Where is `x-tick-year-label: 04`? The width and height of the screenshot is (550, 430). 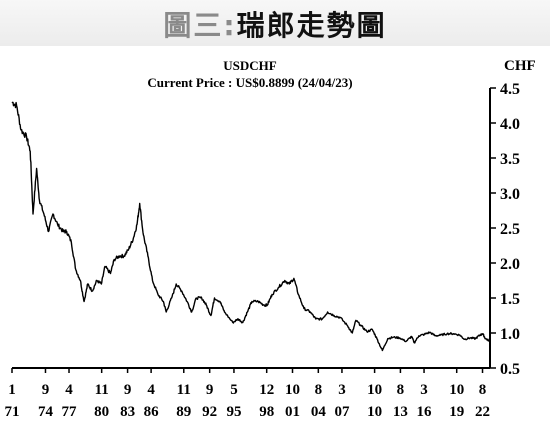 x-tick-year-label: 04 is located at coordinates (319, 412).